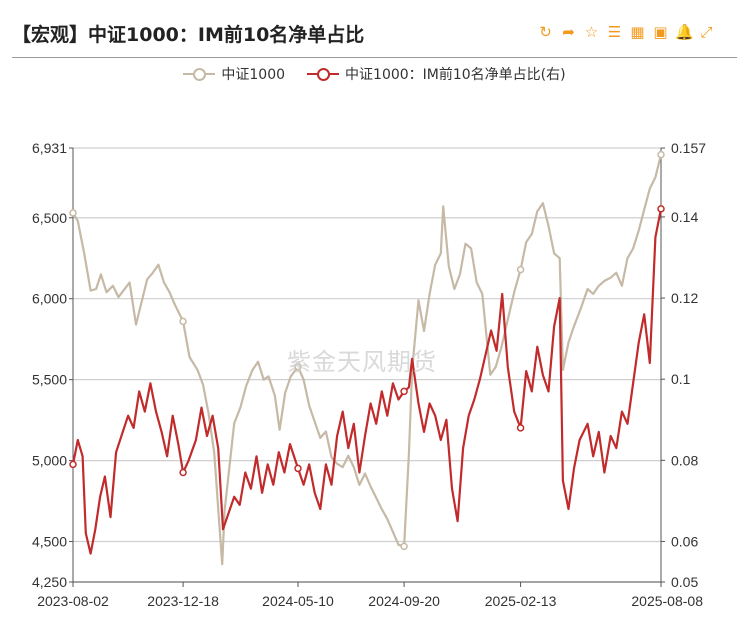  I want to click on title-divider, so click(374, 57).